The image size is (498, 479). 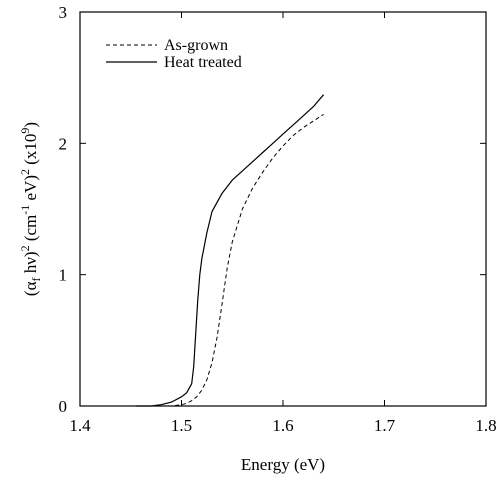 I want to click on x-tick-label: 1.7, so click(x=385, y=425).